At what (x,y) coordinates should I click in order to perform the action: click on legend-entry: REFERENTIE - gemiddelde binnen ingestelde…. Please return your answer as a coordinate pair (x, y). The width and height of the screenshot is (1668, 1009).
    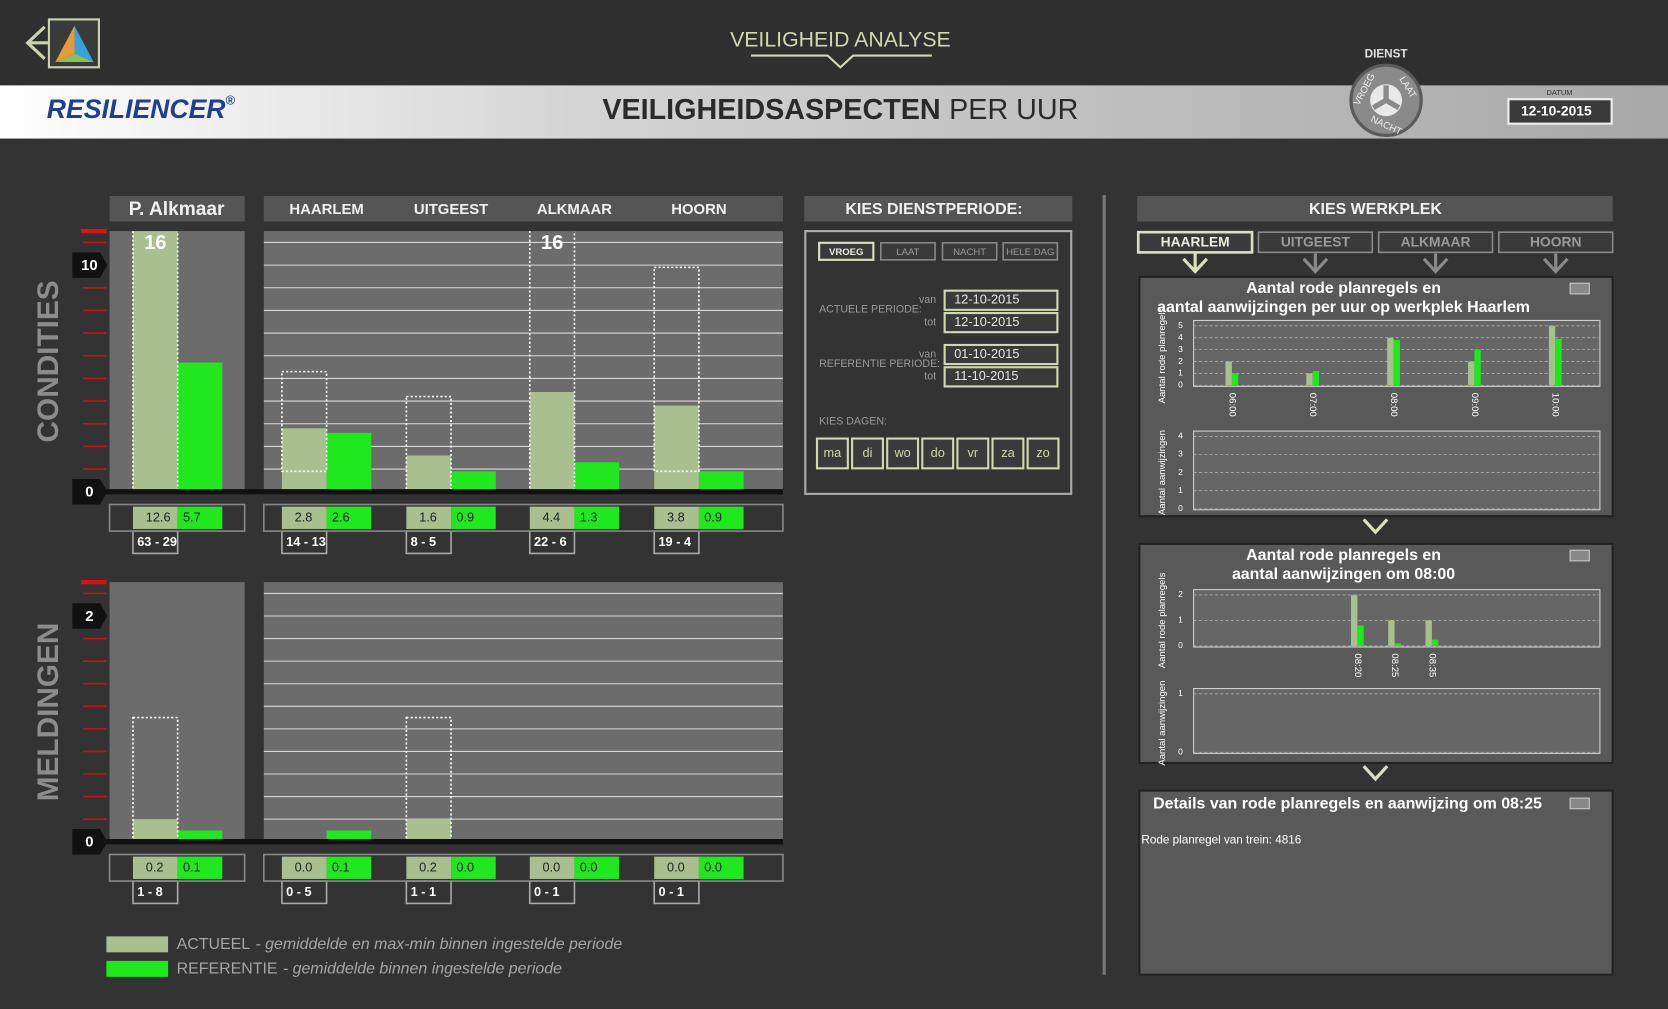
    Looking at the image, I should click on (370, 969).